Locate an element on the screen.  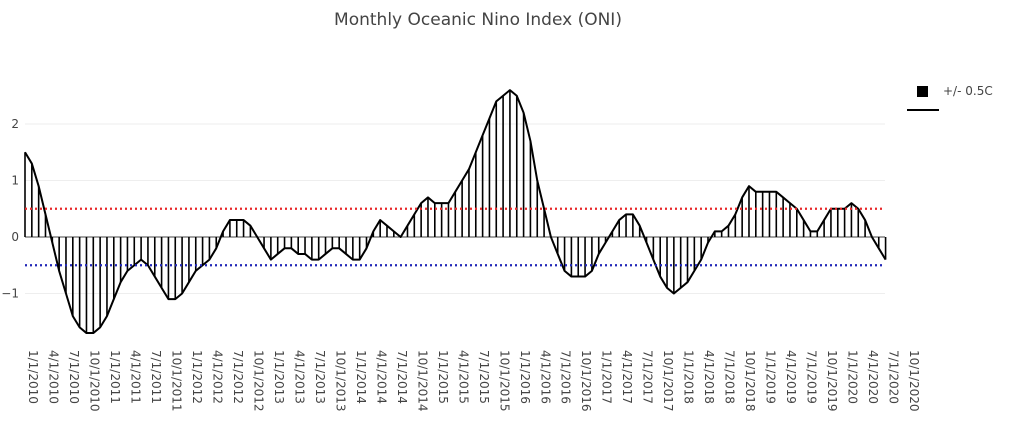
x-tick-label: 4/1/2016 is located at coordinates (545, 377).